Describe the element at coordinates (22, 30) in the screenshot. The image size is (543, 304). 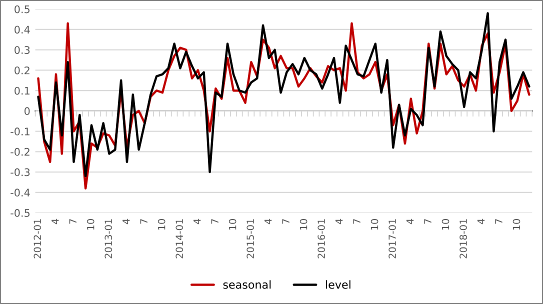
I see `y-tick-label: 0.4` at that location.